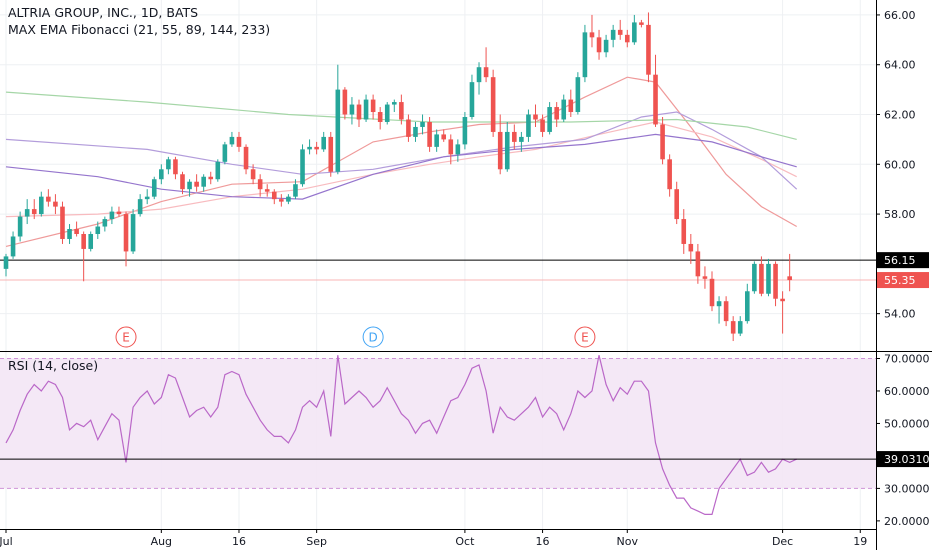 The image size is (932, 550). Describe the element at coordinates (900, 314) in the screenshot. I see `price-tick-label: 54.00` at that location.